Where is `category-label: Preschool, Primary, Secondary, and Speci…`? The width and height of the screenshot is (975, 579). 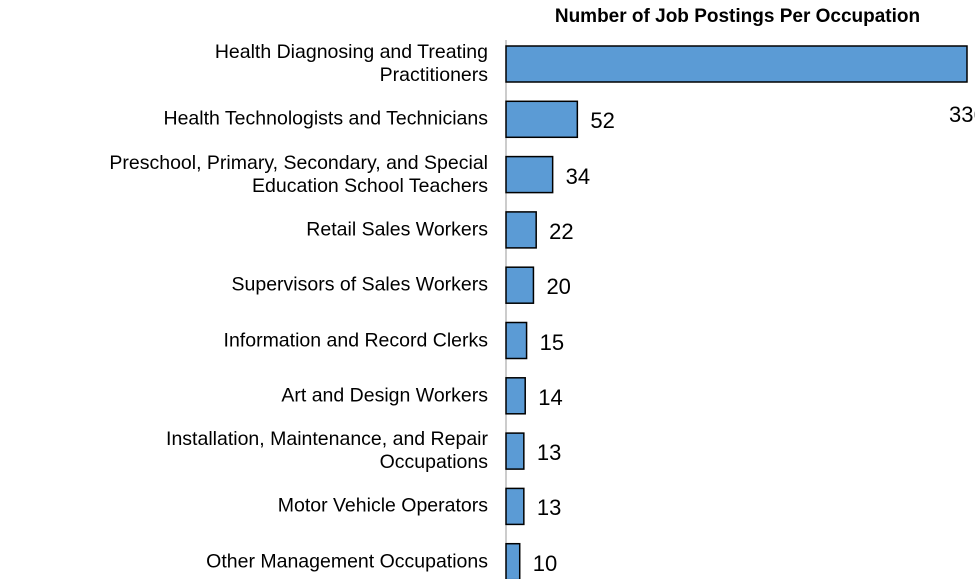 category-label: Preschool, Primary, Secondary, and Speci… is located at coordinates (298, 174).